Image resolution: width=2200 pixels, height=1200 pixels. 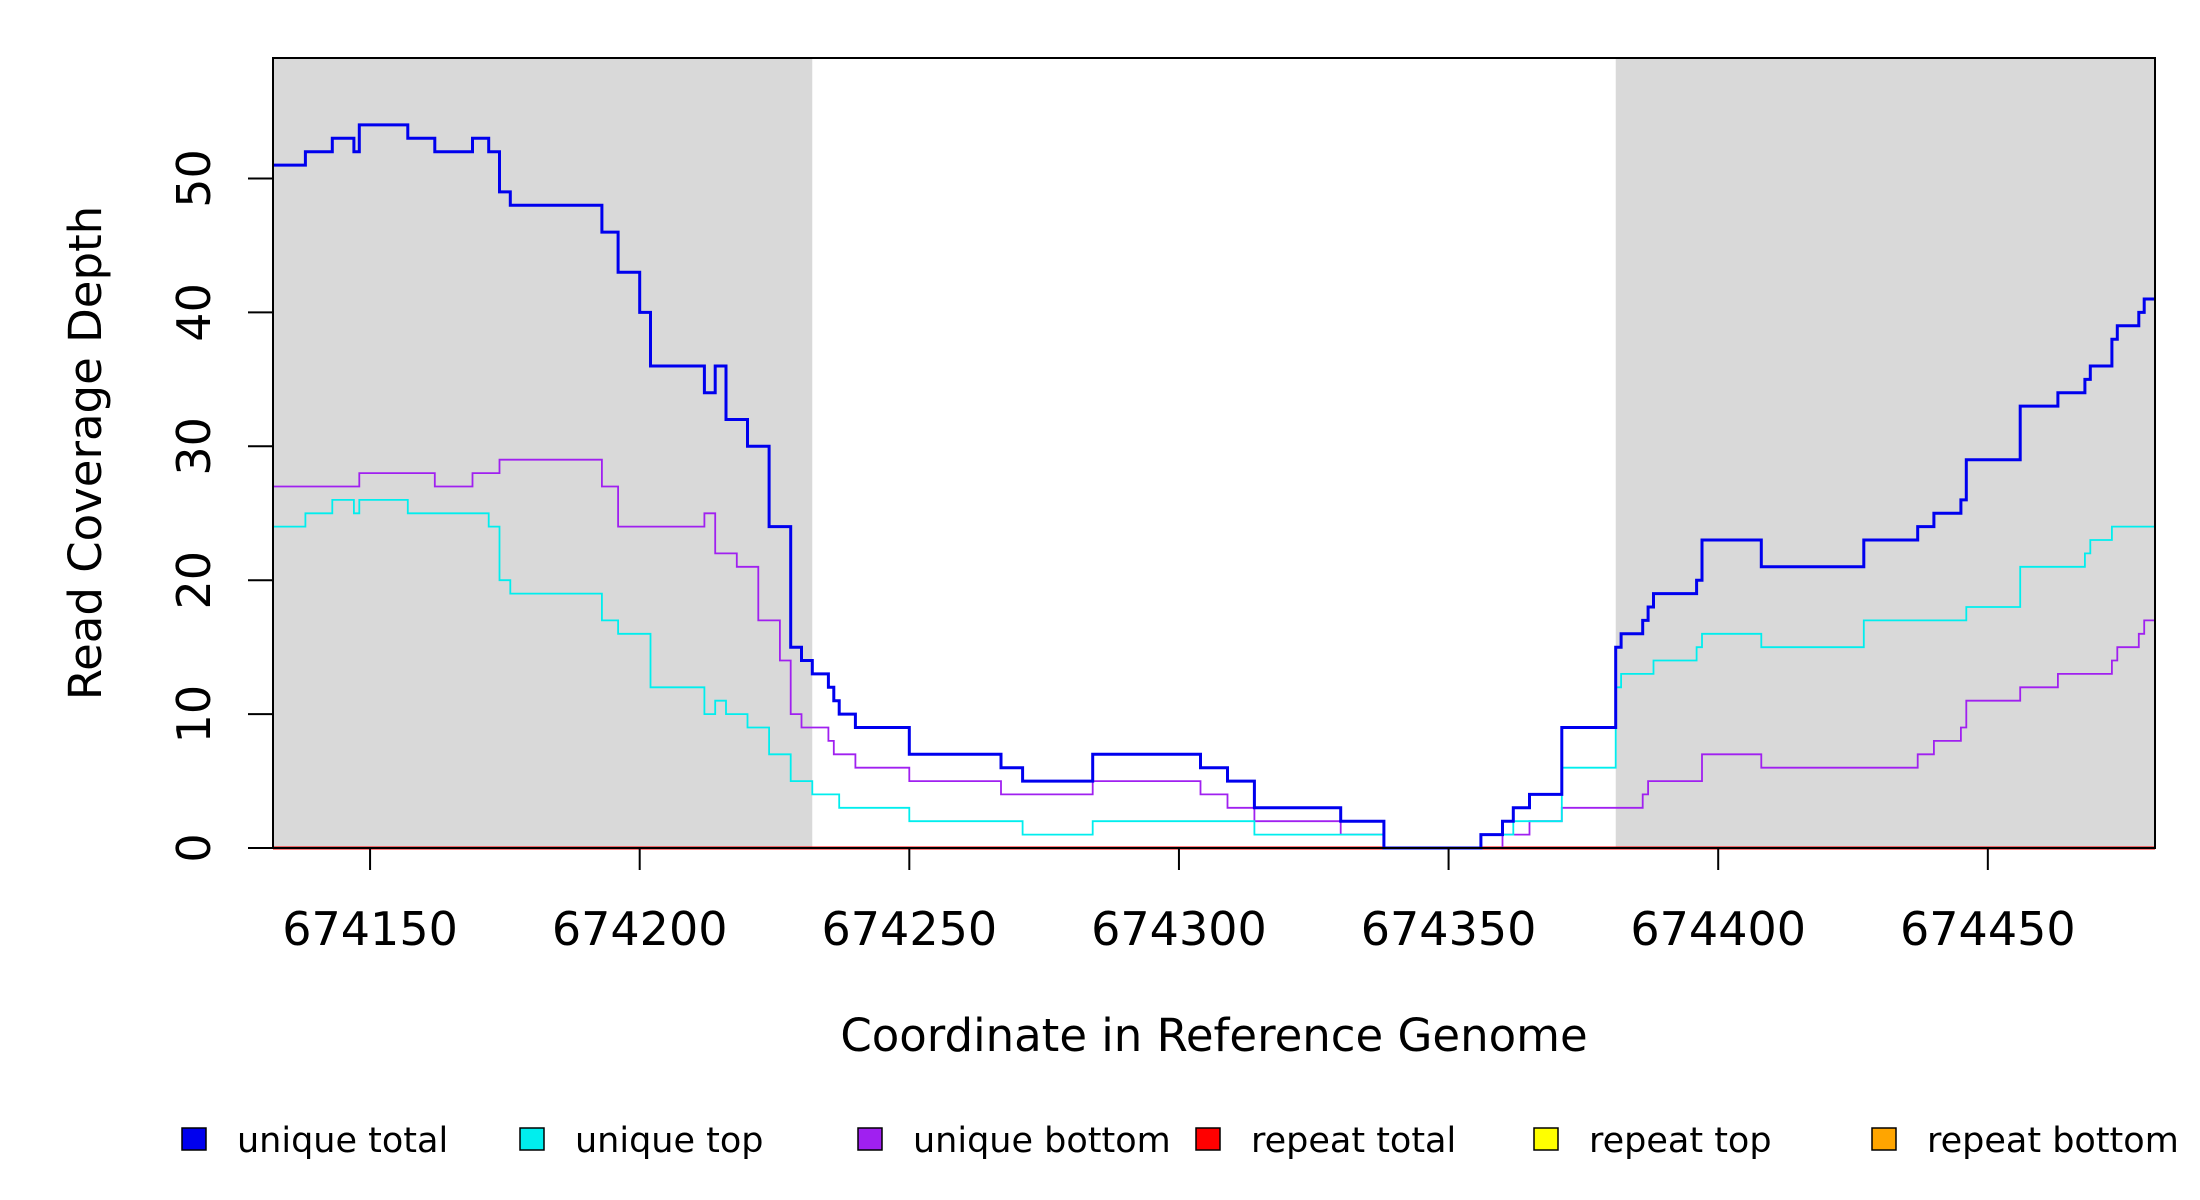 I want to click on x-tick-label-674250: 674250, so click(x=910, y=929).